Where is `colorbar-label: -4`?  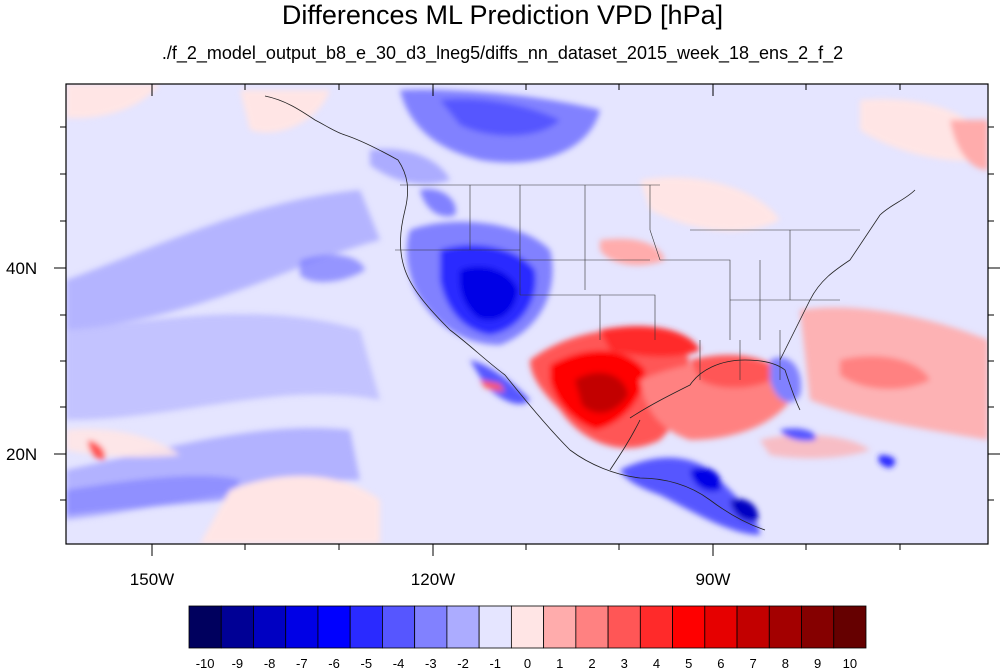 colorbar-label: -4 is located at coordinates (398, 663).